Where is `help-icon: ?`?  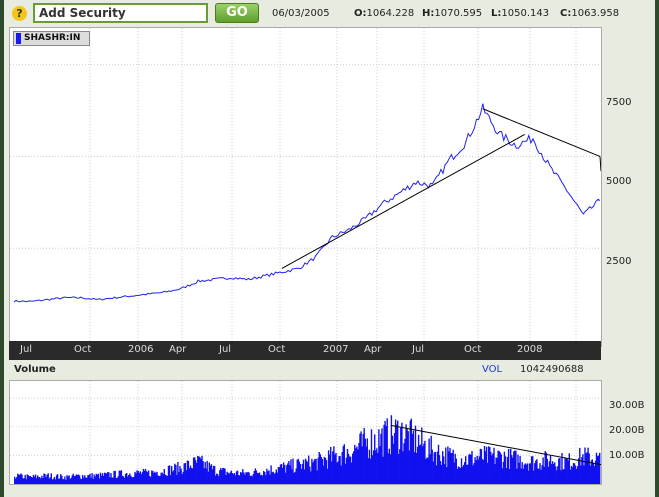 help-icon: ? is located at coordinates (19, 13).